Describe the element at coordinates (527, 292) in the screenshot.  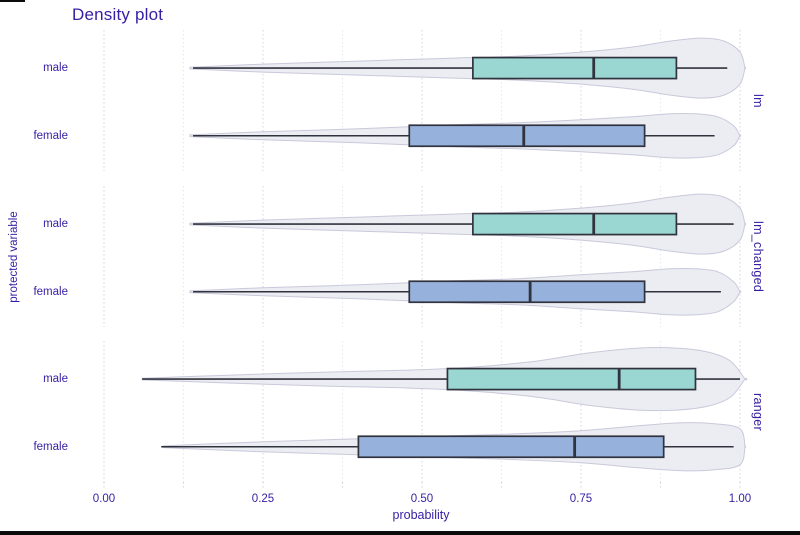
I see `box-lm_changed-female` at that location.